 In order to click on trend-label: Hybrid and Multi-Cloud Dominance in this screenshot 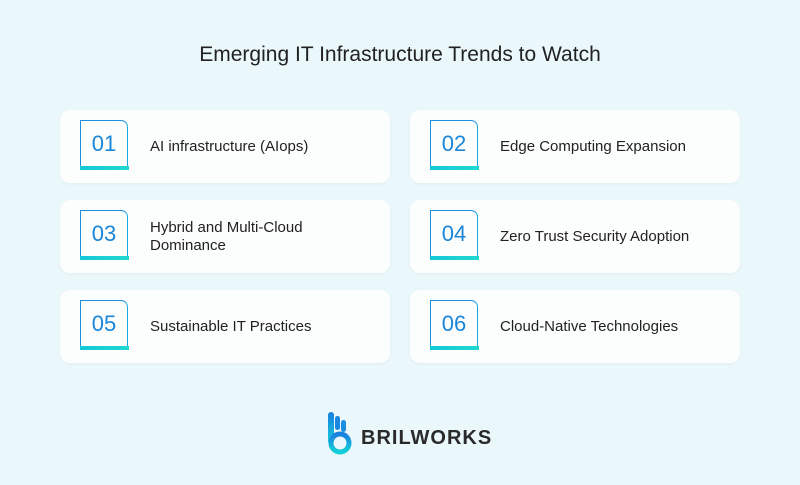, I will do `click(226, 236)`.